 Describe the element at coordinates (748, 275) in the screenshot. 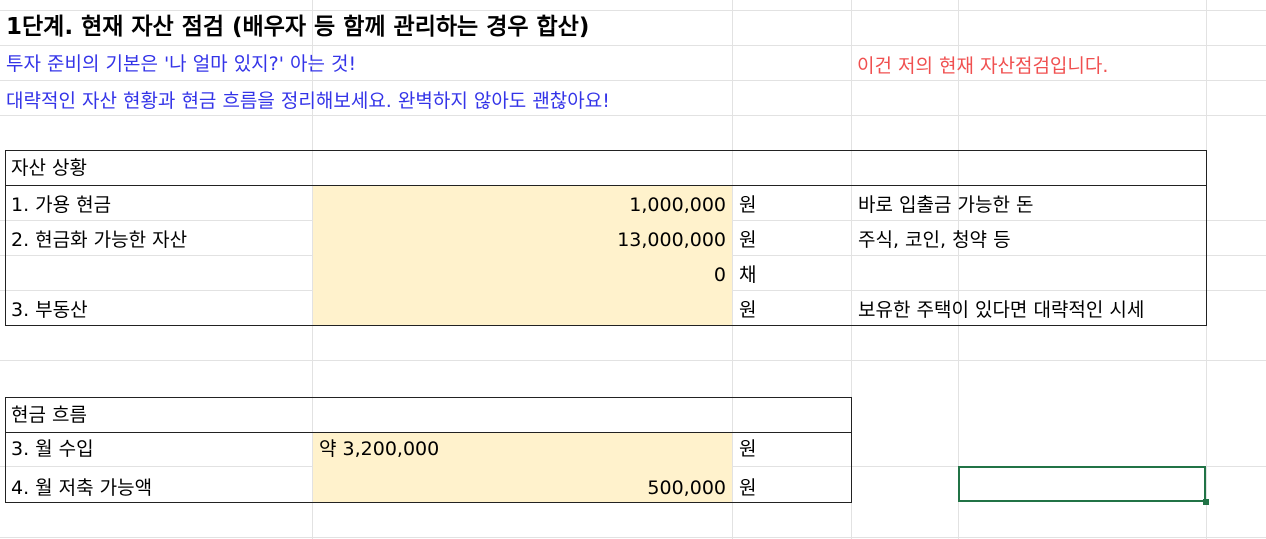

I see `asset-unit: 채` at that location.